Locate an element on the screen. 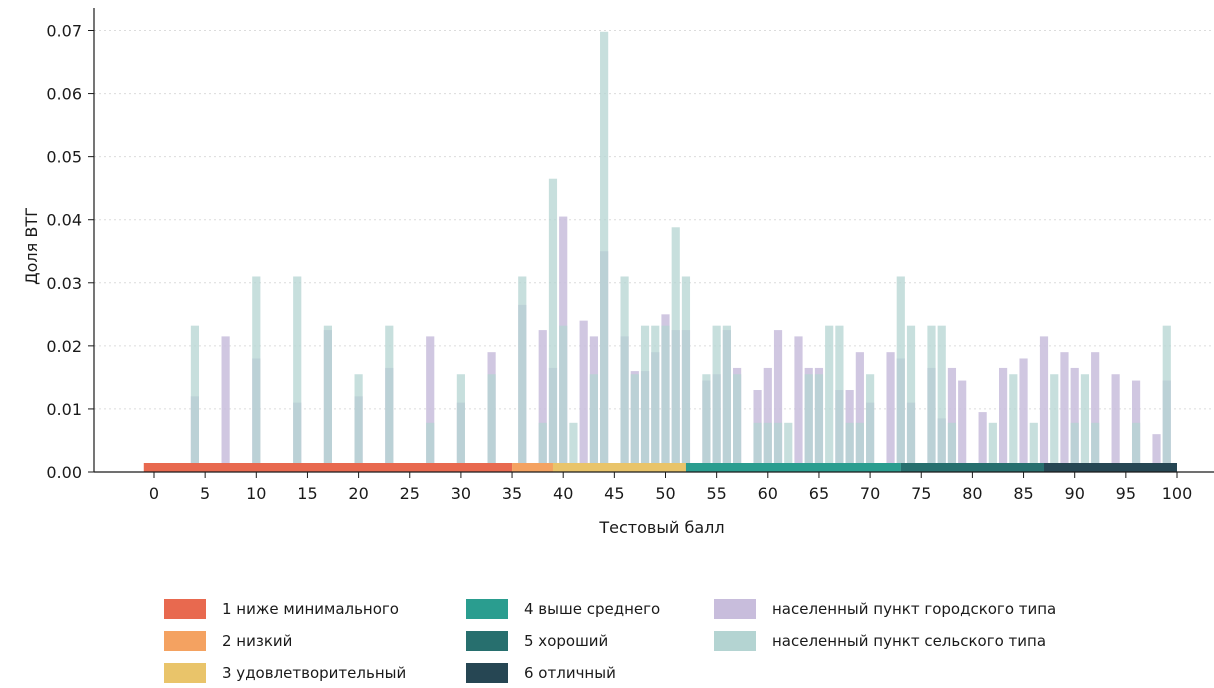 This screenshot has width=1214, height=688. x-tick-label: 50 is located at coordinates (665, 493).